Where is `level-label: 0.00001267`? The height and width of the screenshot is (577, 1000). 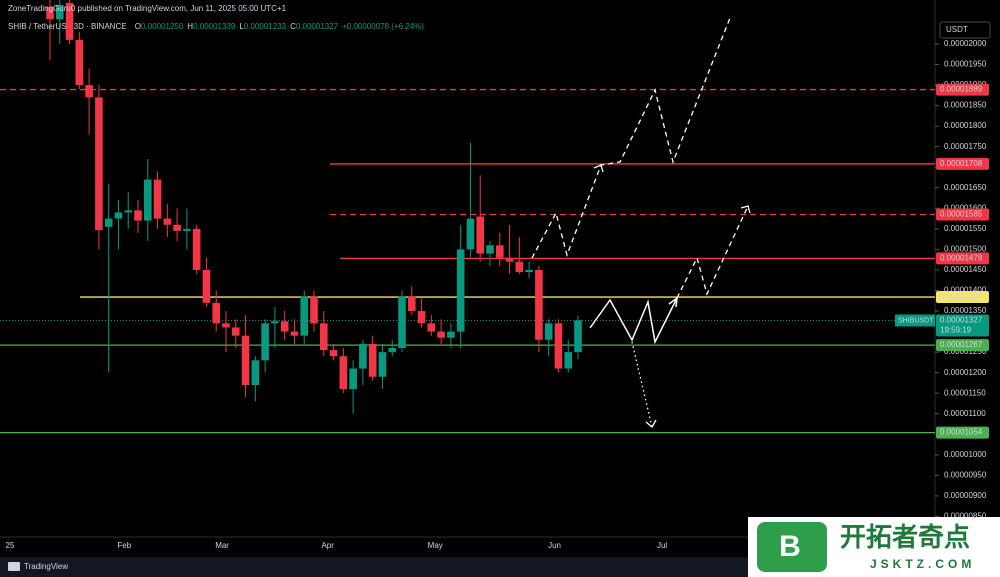
level-label: 0.00001267 is located at coordinates (961, 344).